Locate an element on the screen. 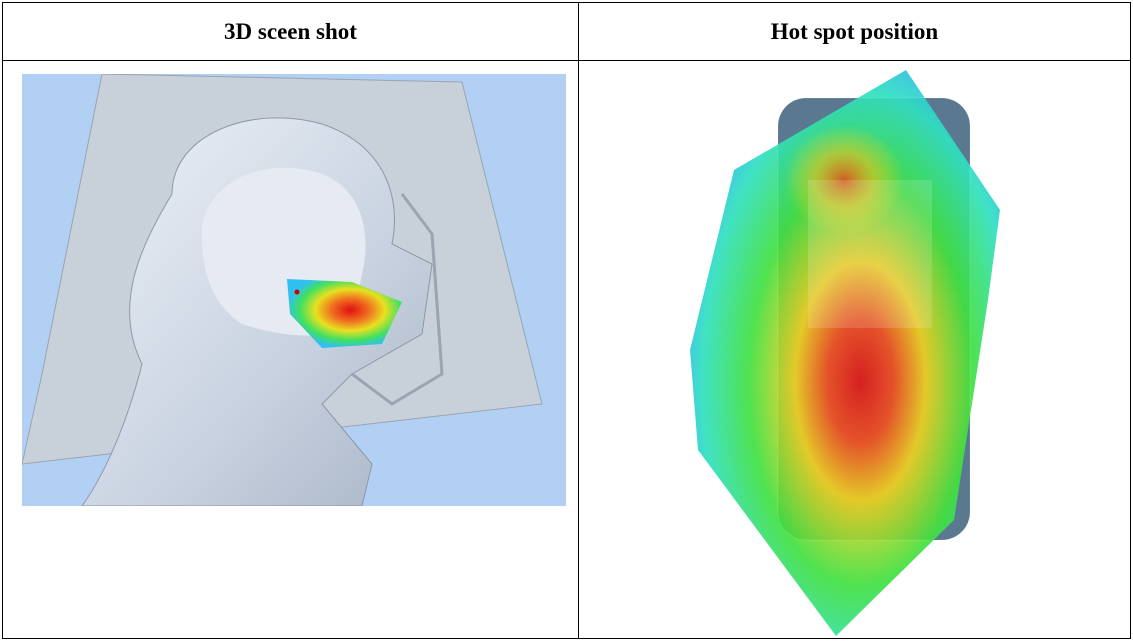 The image size is (1133, 641). column-divider is located at coordinates (578, 320).